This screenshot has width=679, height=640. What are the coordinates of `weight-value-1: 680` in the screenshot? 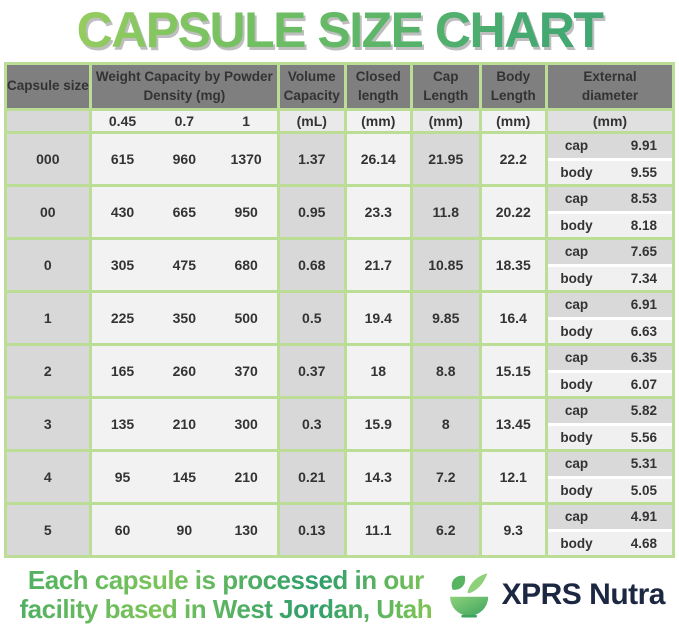 It's located at (246, 265).